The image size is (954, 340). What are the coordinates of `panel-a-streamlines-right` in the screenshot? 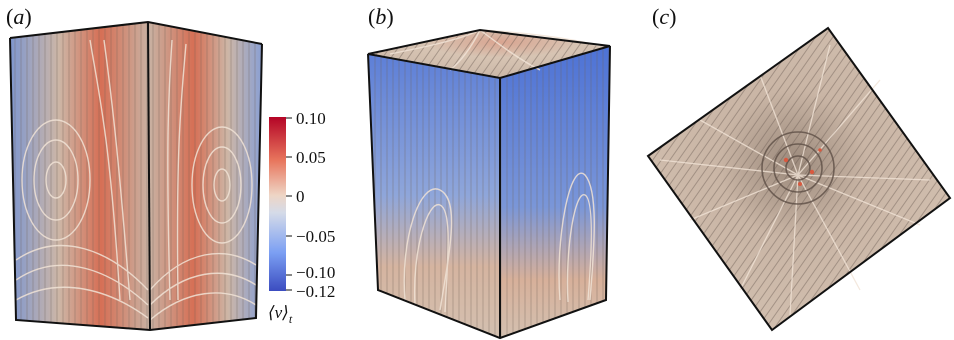 It's located at (203, 180).